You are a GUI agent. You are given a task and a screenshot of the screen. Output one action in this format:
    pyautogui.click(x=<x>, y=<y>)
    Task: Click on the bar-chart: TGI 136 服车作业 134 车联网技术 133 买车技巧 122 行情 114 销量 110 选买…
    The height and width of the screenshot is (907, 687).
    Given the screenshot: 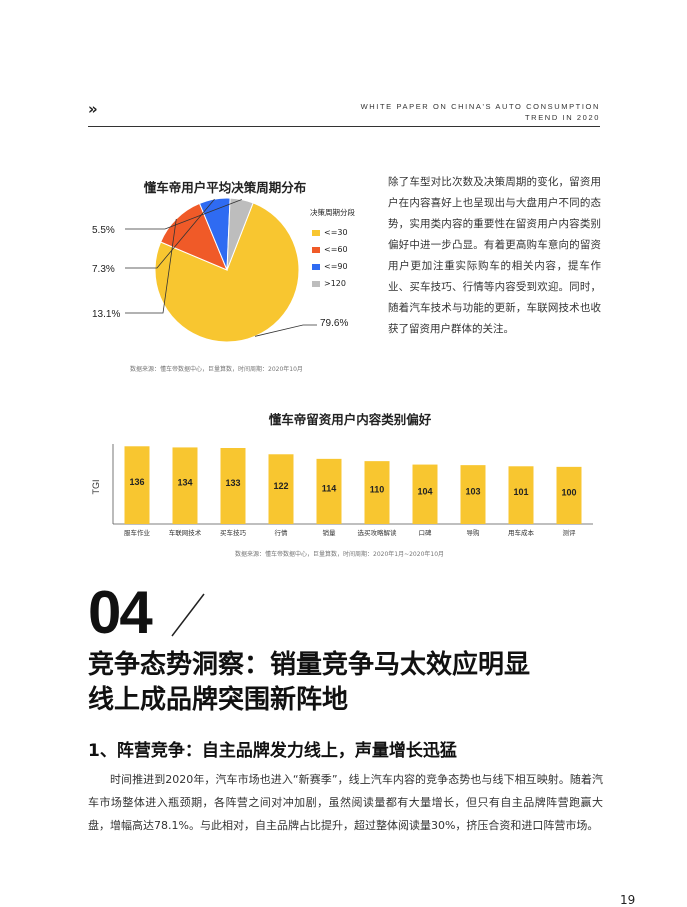 What is the action you would take?
    pyautogui.click(x=342, y=490)
    